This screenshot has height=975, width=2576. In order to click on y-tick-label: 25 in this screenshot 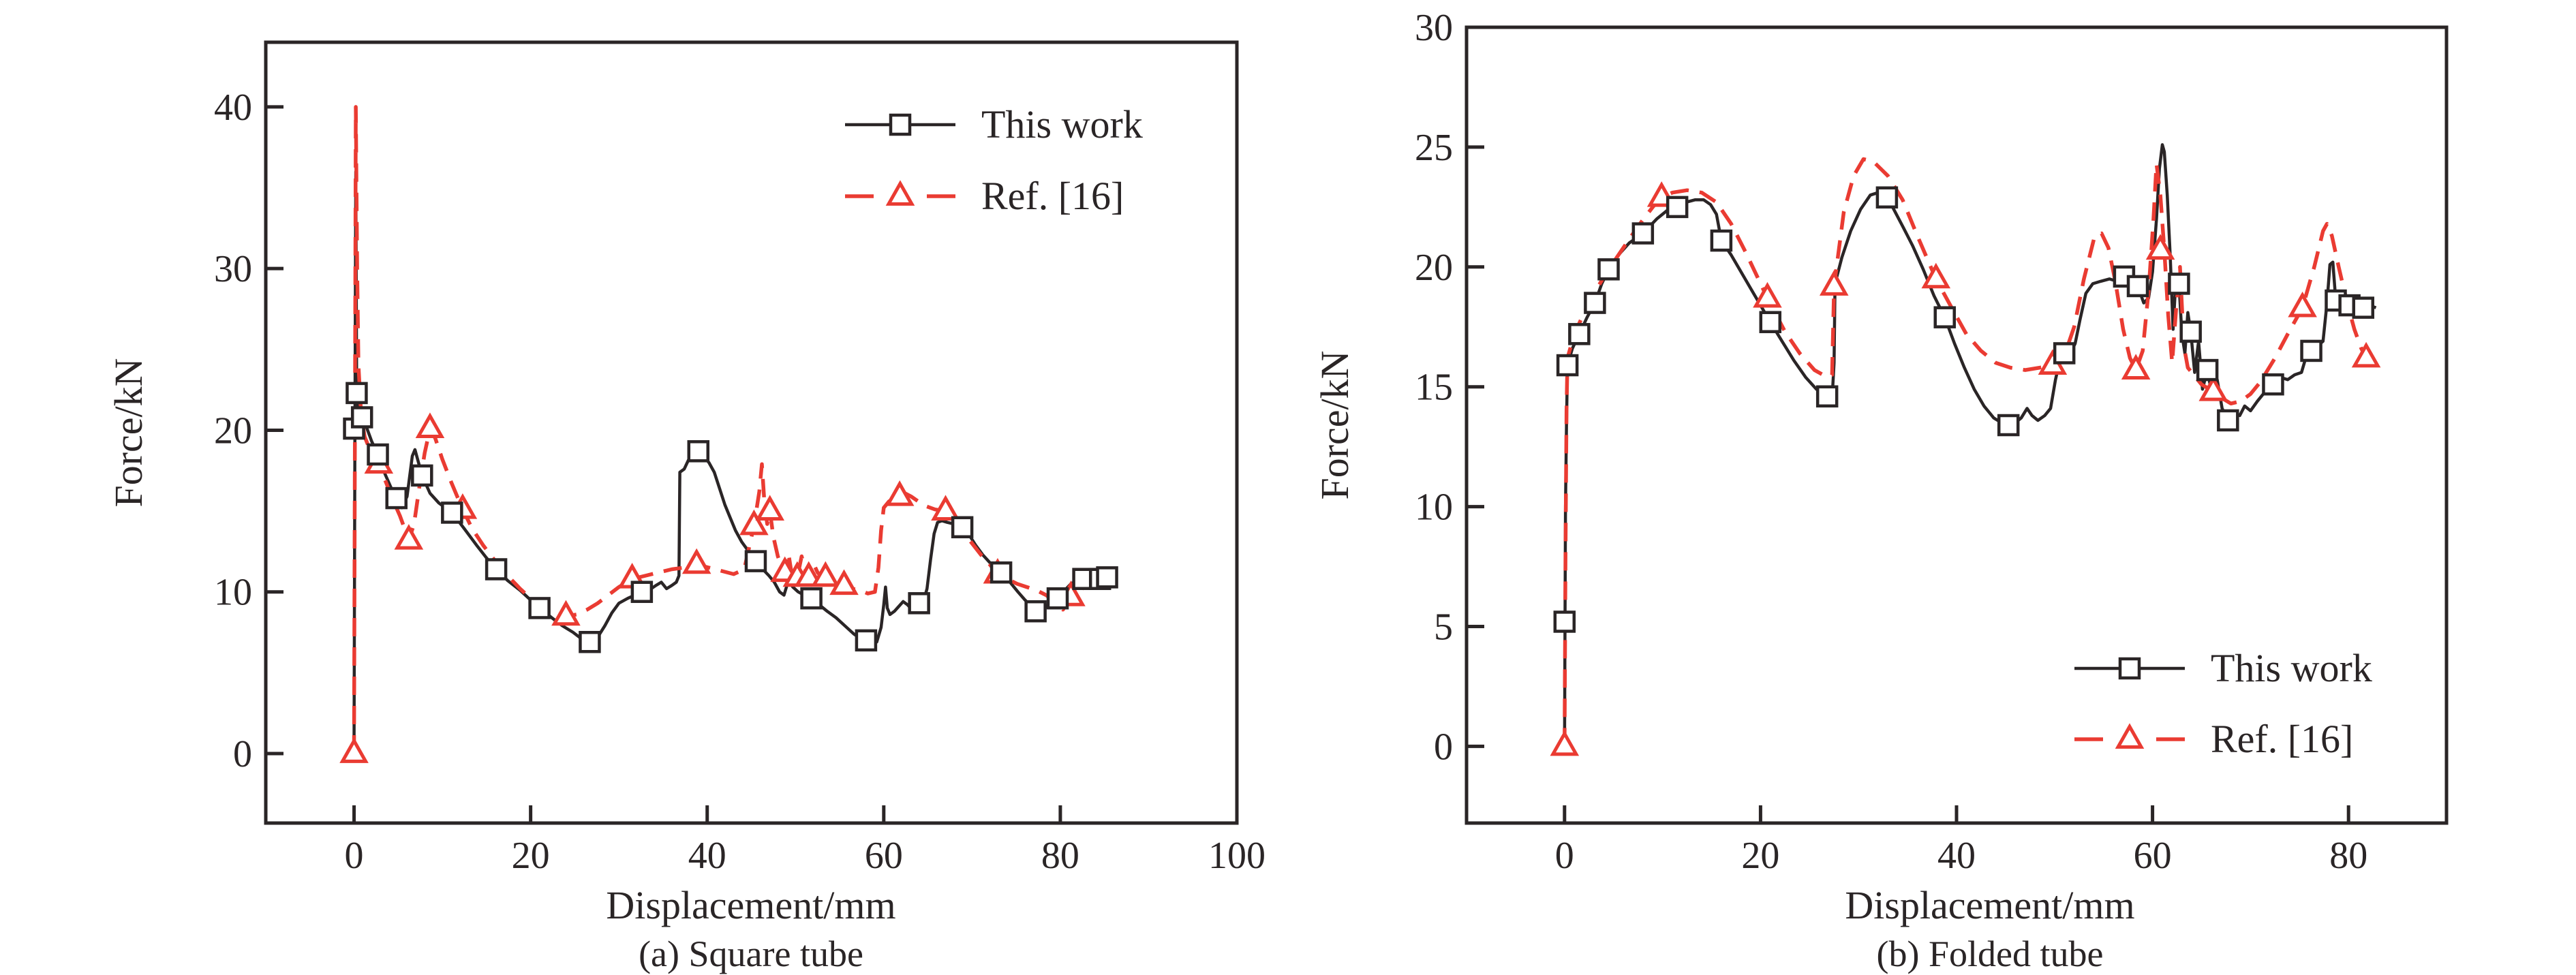, I will do `click(1434, 148)`.